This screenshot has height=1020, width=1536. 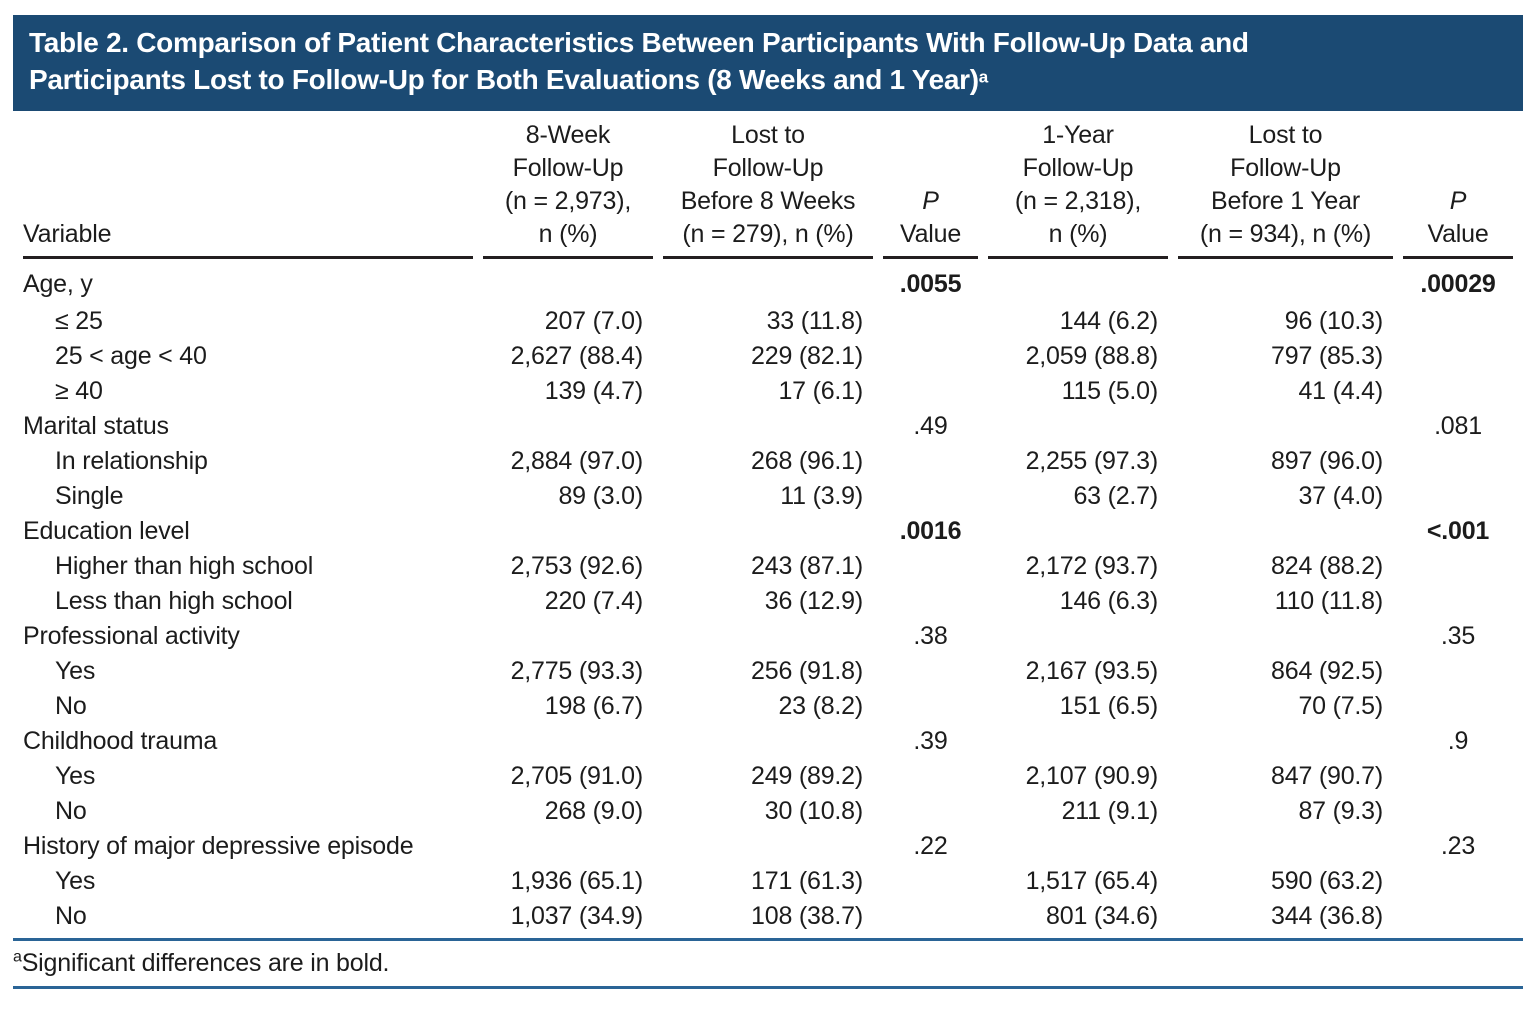 I want to click on table-row: No 268 (9.0) 30 (10.8) 211 (9.1) 87 (9.3), so click(x=768, y=811).